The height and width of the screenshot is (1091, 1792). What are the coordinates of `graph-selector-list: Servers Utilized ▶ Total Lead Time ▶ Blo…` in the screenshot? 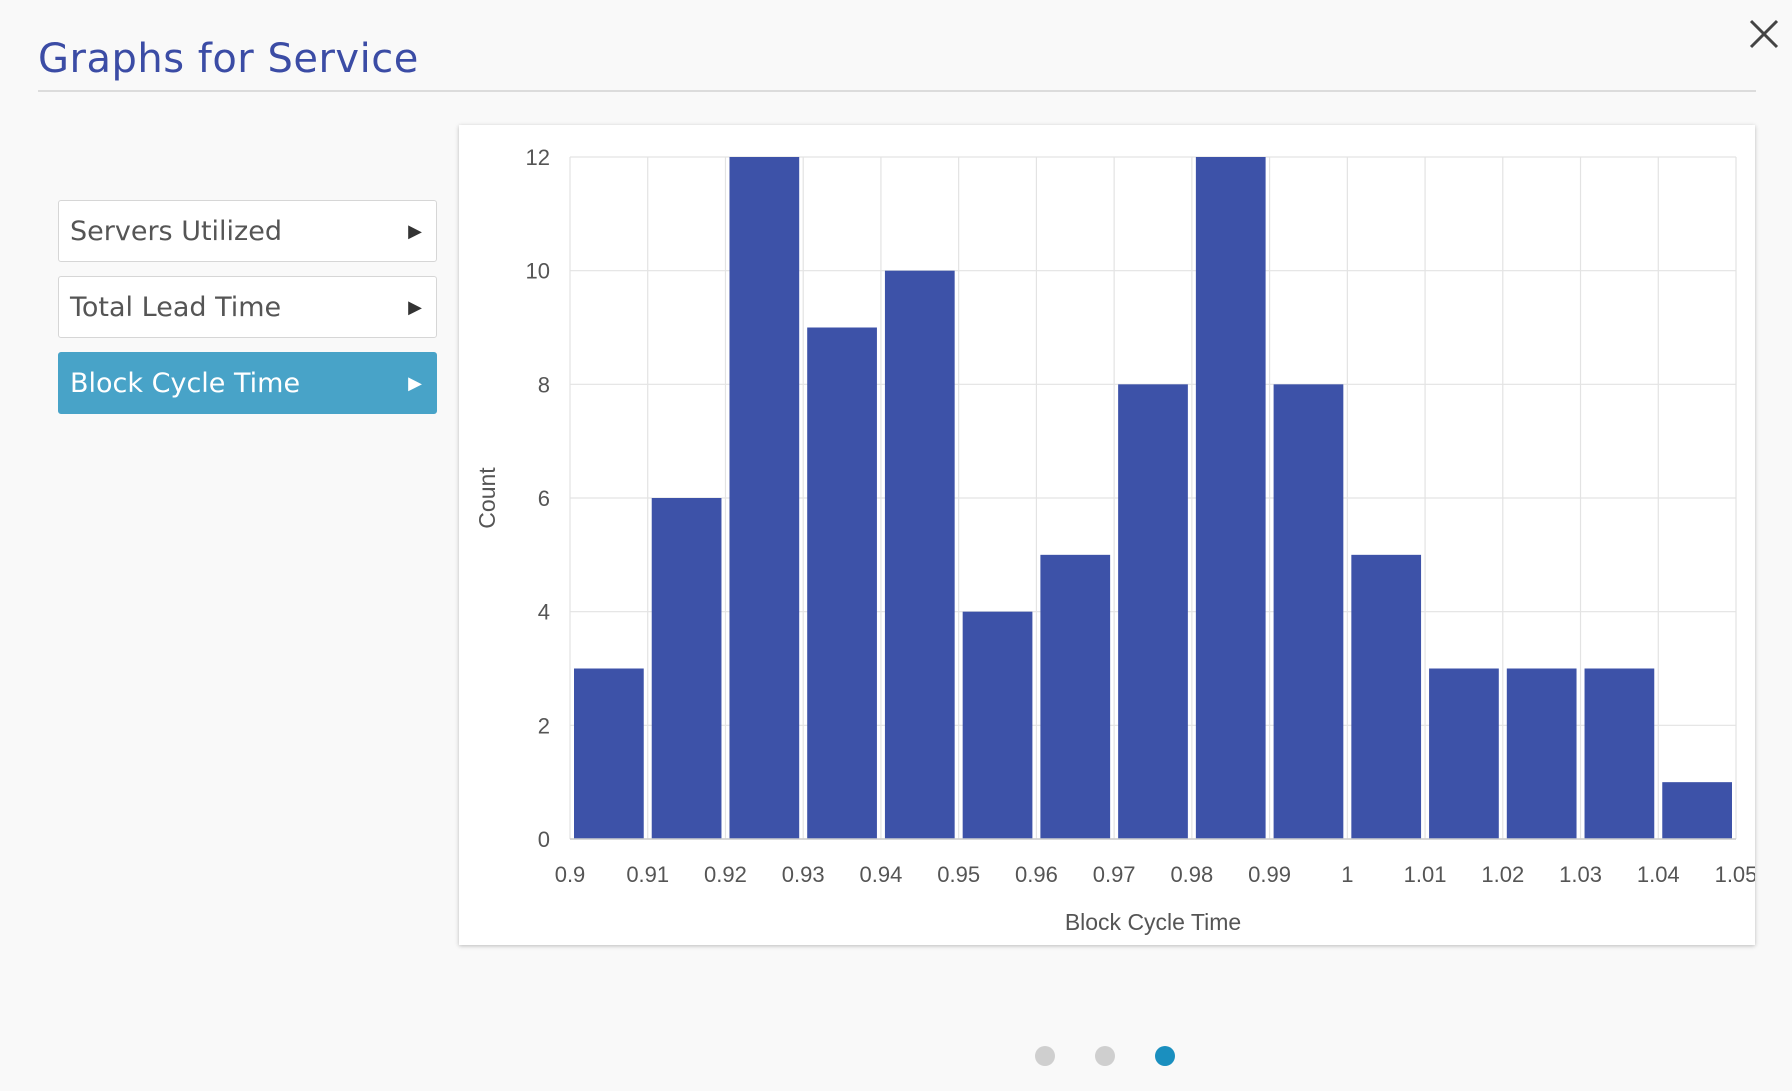 It's located at (247, 314).